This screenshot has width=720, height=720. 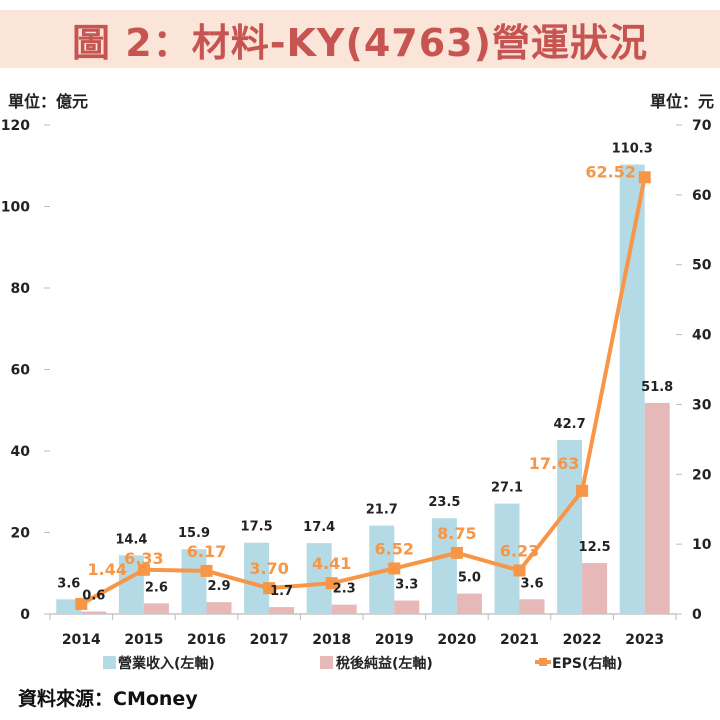 What do you see at coordinates (15, 126) in the screenshot?
I see `left-tick-label: 120` at bounding box center [15, 126].